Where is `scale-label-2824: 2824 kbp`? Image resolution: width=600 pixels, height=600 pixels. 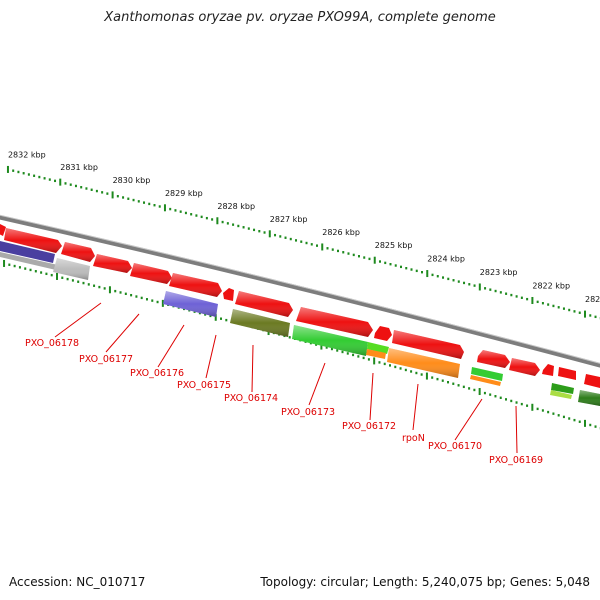
scale-label-2824: 2824 kbp is located at coordinates (446, 259).